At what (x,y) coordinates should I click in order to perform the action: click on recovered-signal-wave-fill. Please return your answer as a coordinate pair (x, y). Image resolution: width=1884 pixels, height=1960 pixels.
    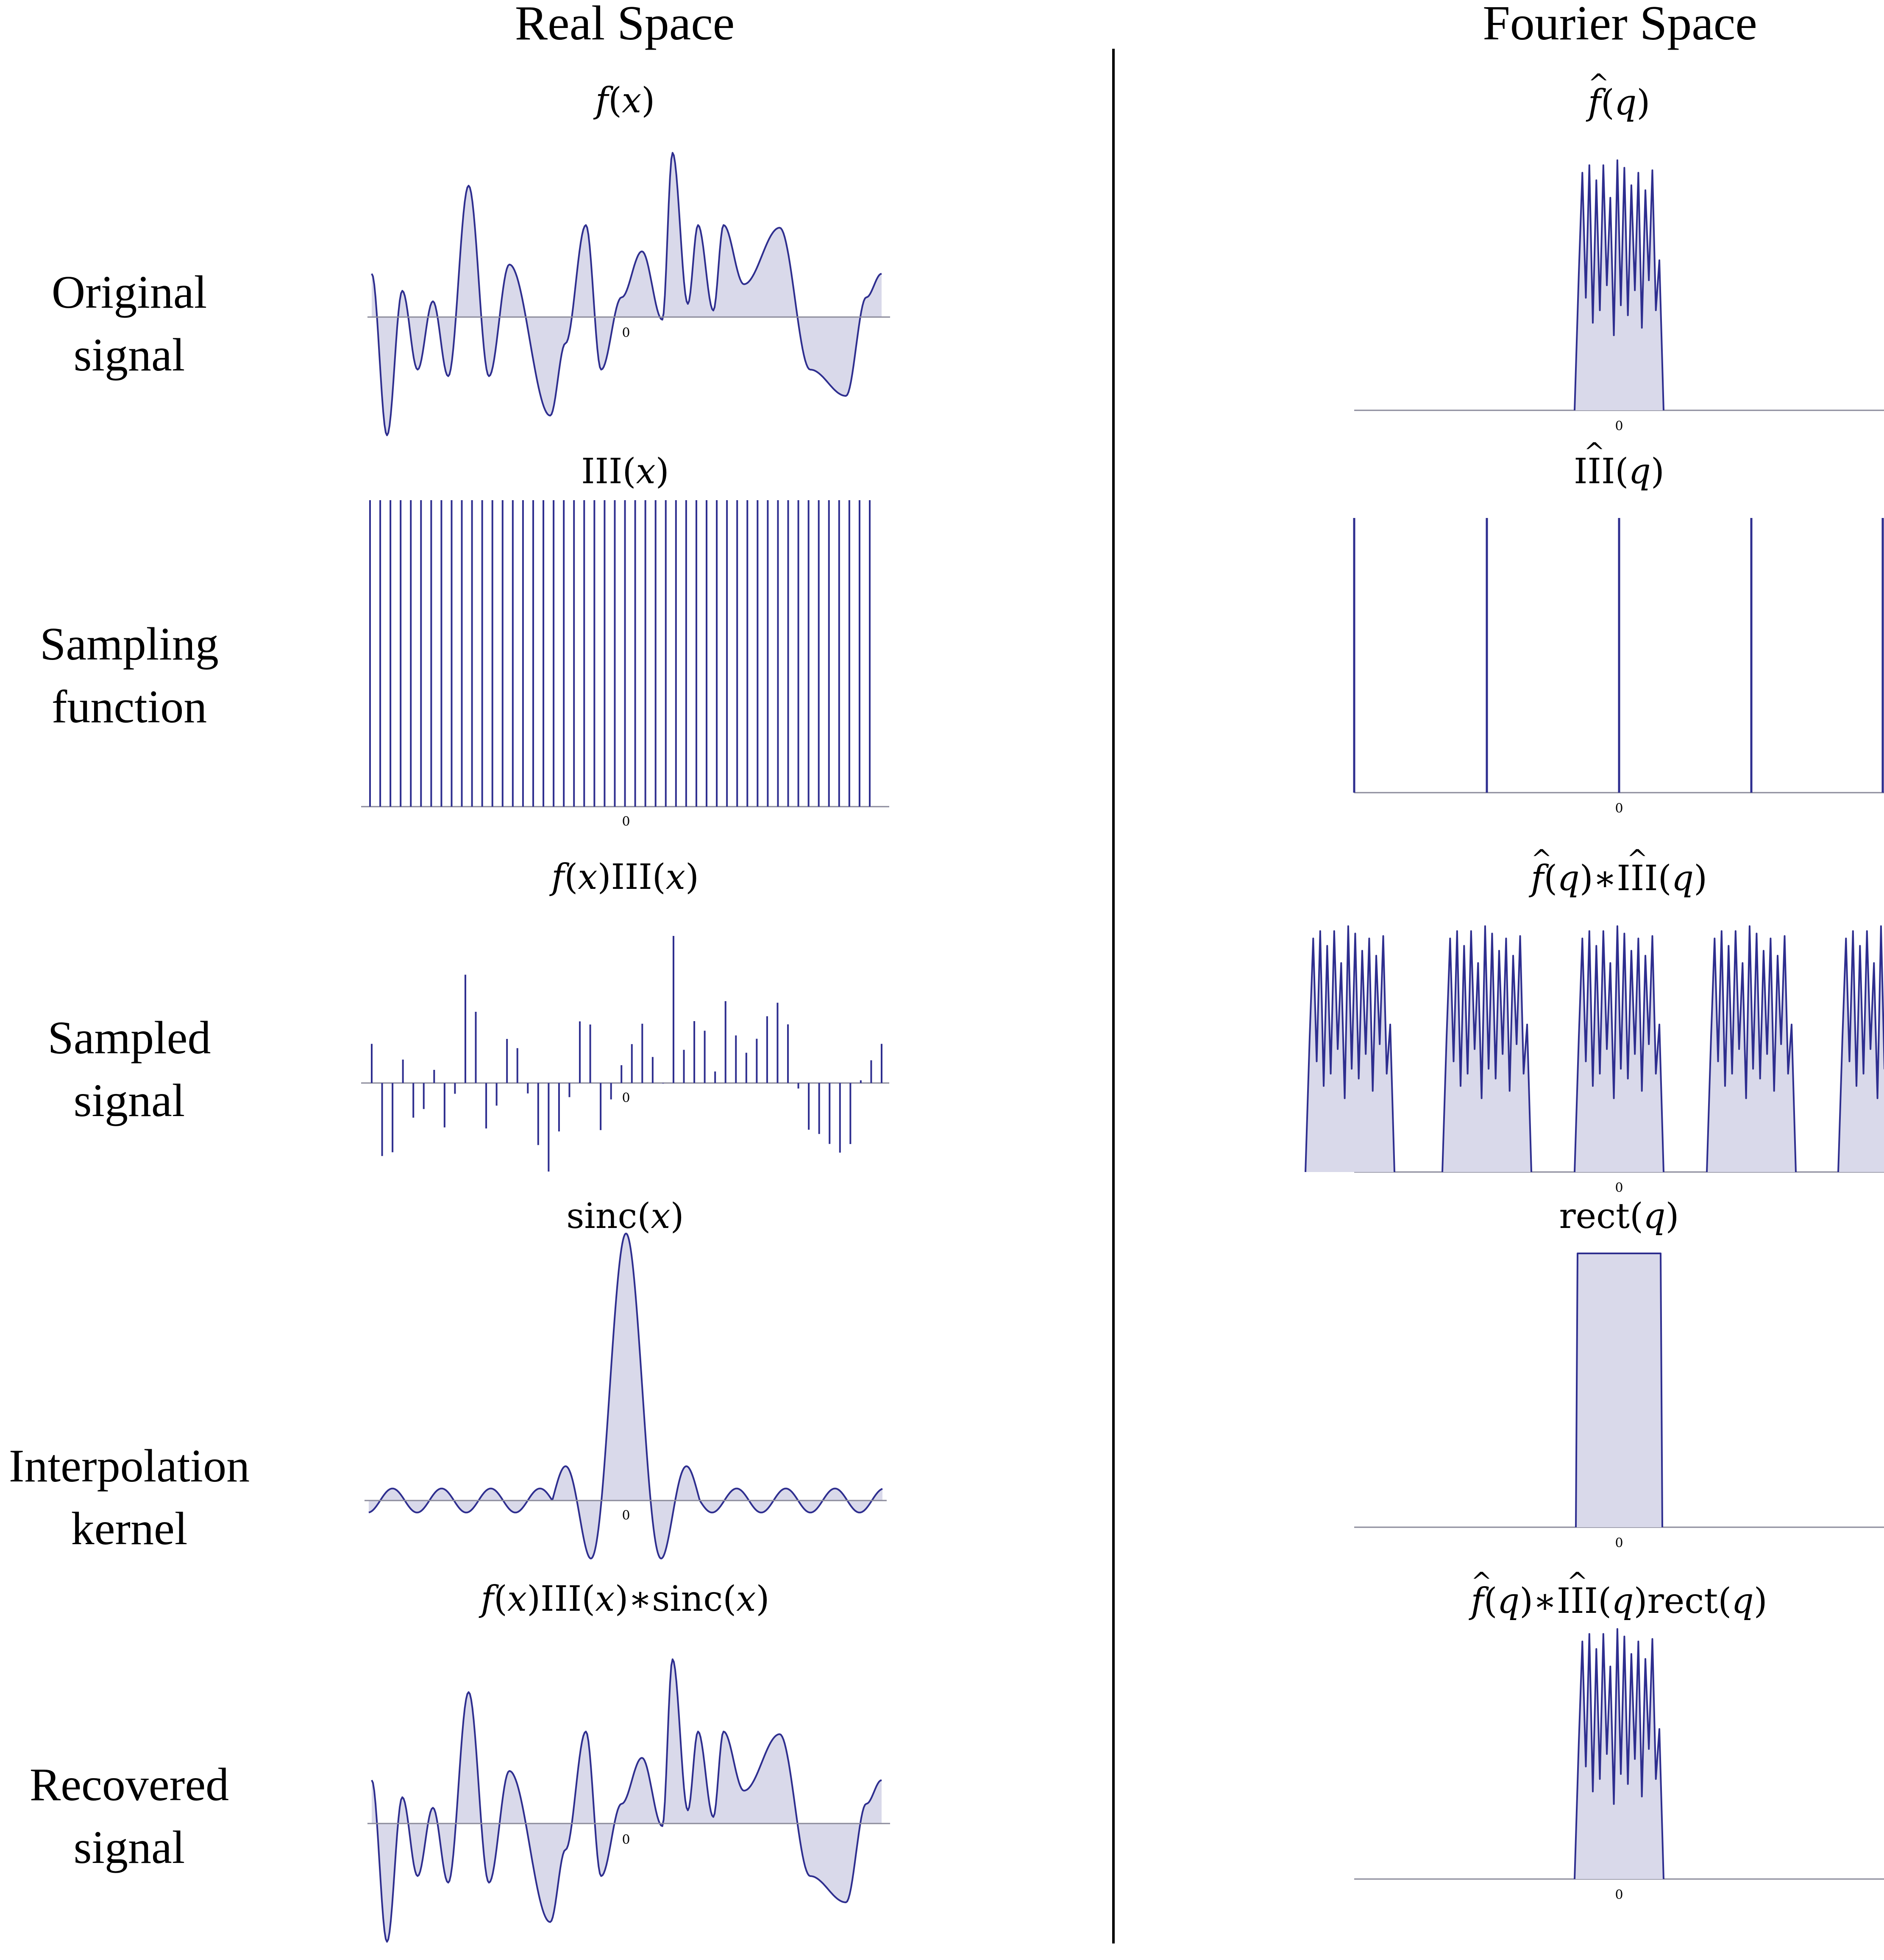
    Looking at the image, I should click on (627, 1800).